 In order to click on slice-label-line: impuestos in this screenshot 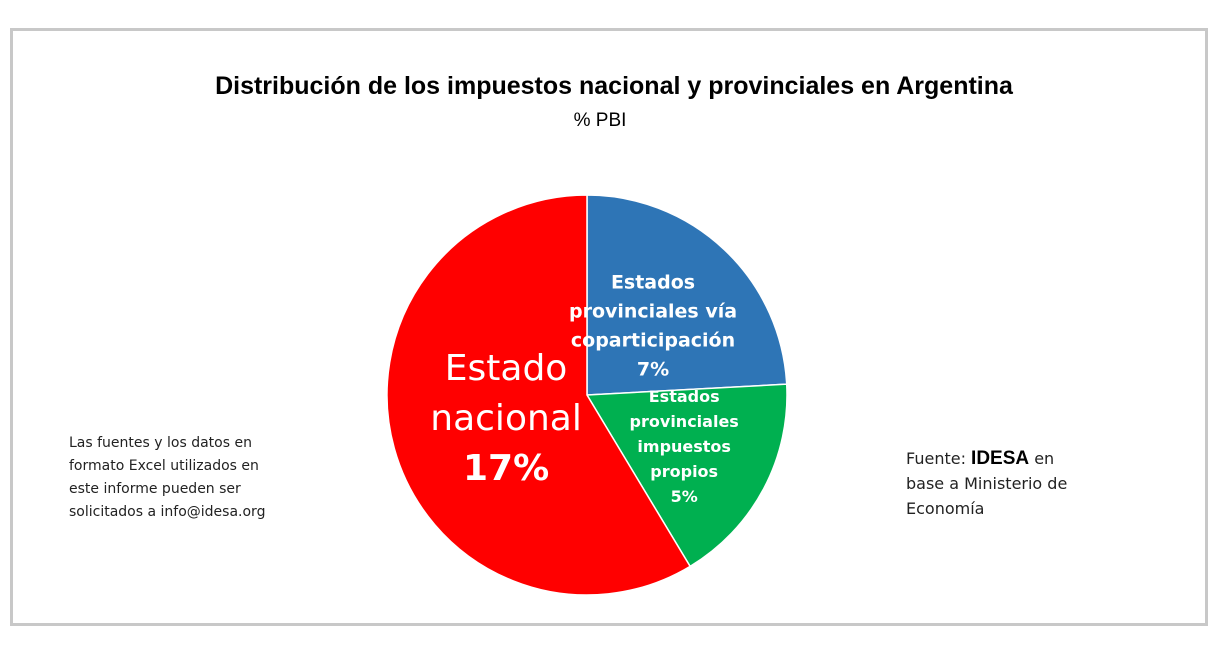, I will do `click(684, 446)`.